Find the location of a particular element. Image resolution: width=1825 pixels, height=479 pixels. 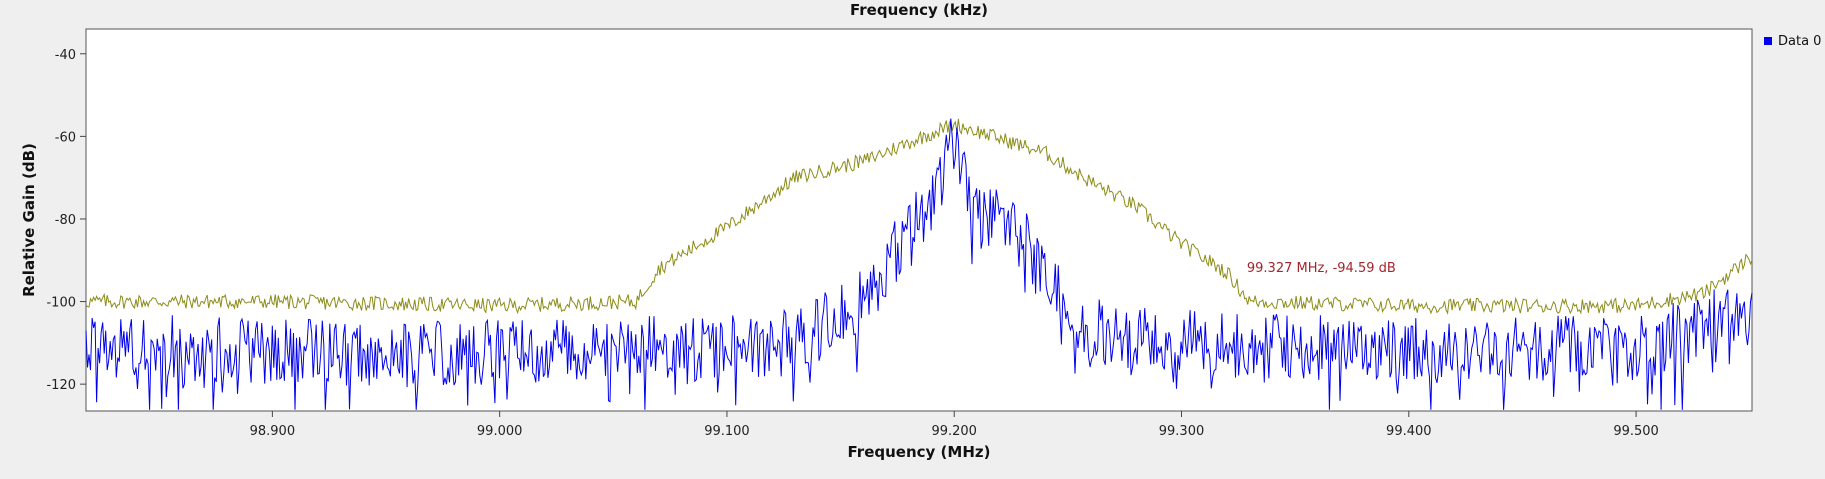

x-tick-label: 98.900 is located at coordinates (273, 431).